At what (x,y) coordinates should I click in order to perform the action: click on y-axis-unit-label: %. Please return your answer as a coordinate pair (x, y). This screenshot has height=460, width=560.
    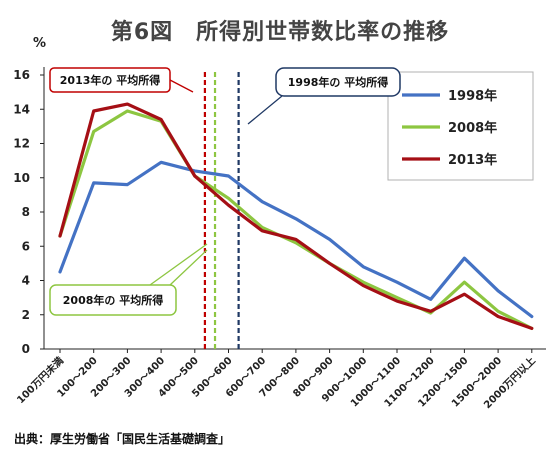
    Looking at the image, I should click on (40, 43).